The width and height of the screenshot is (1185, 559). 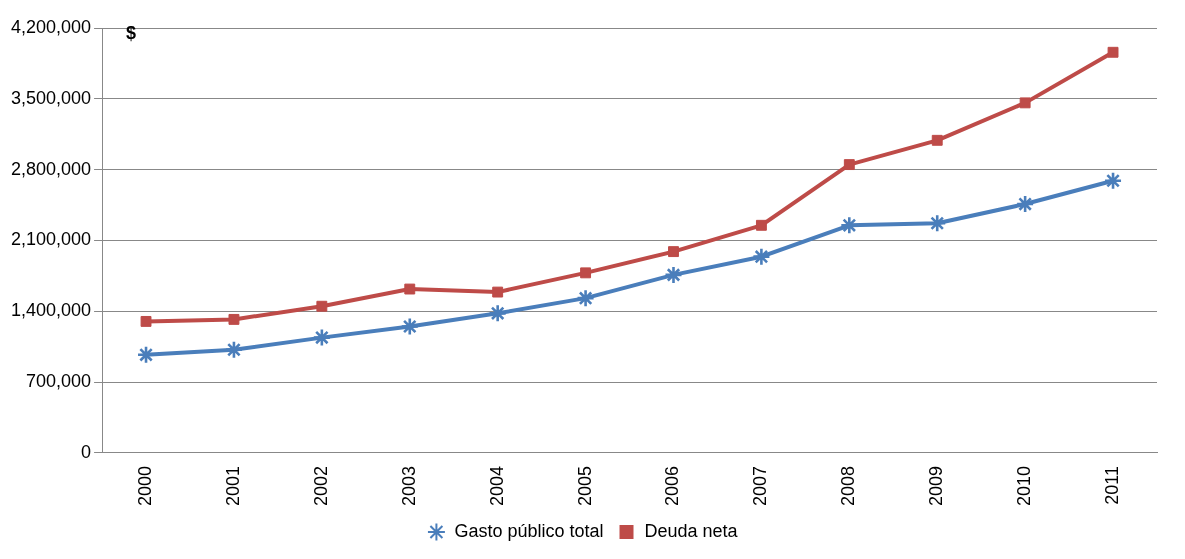 I want to click on legend-label: Gasto público total, so click(x=529, y=530).